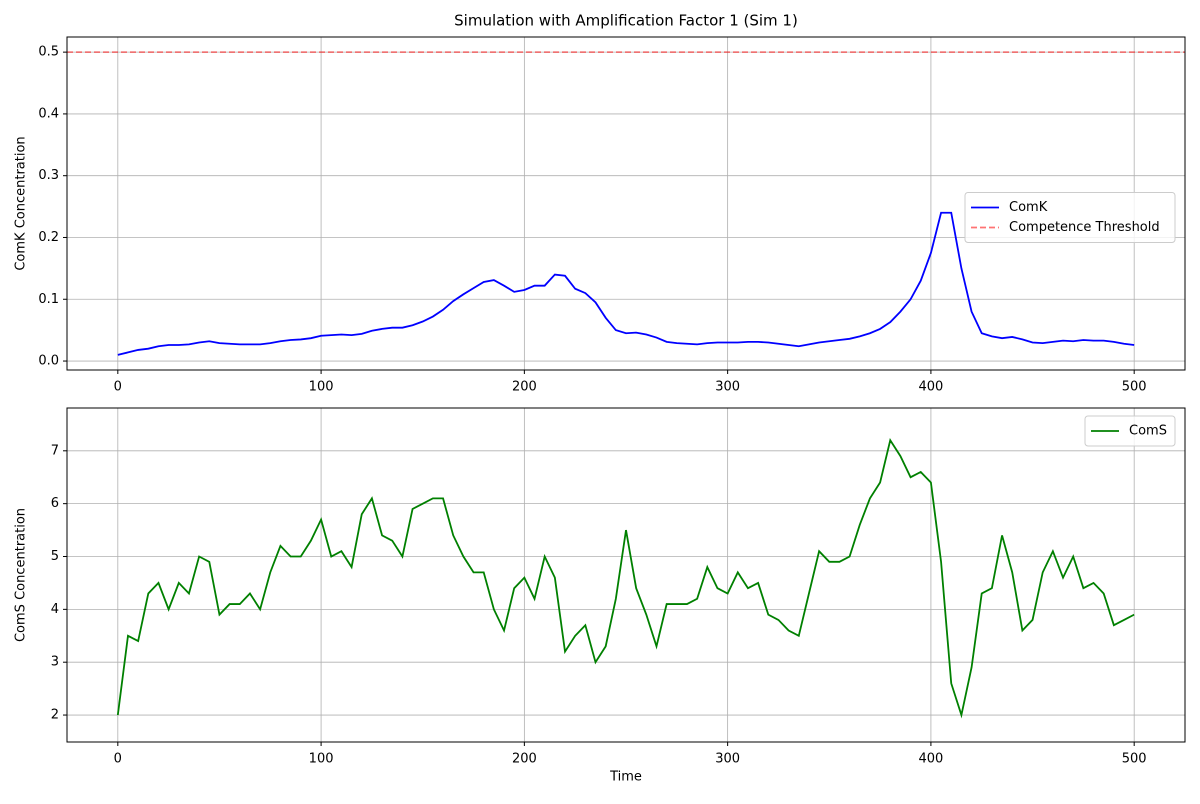 The image size is (1200, 804). I want to click on y-tick-label: 2, so click(55, 715).